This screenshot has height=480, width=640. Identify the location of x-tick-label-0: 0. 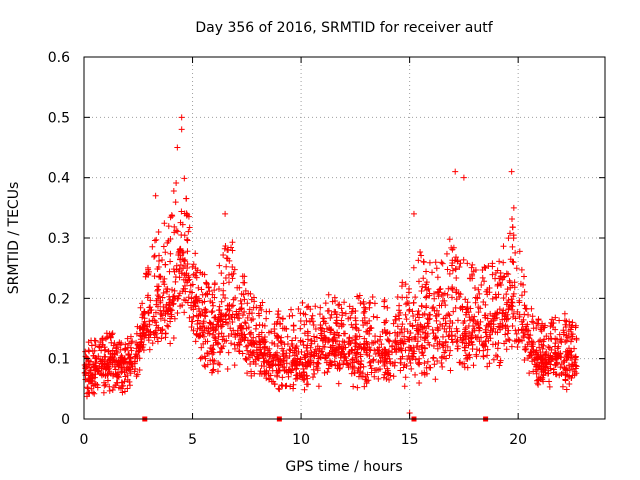
(84, 440).